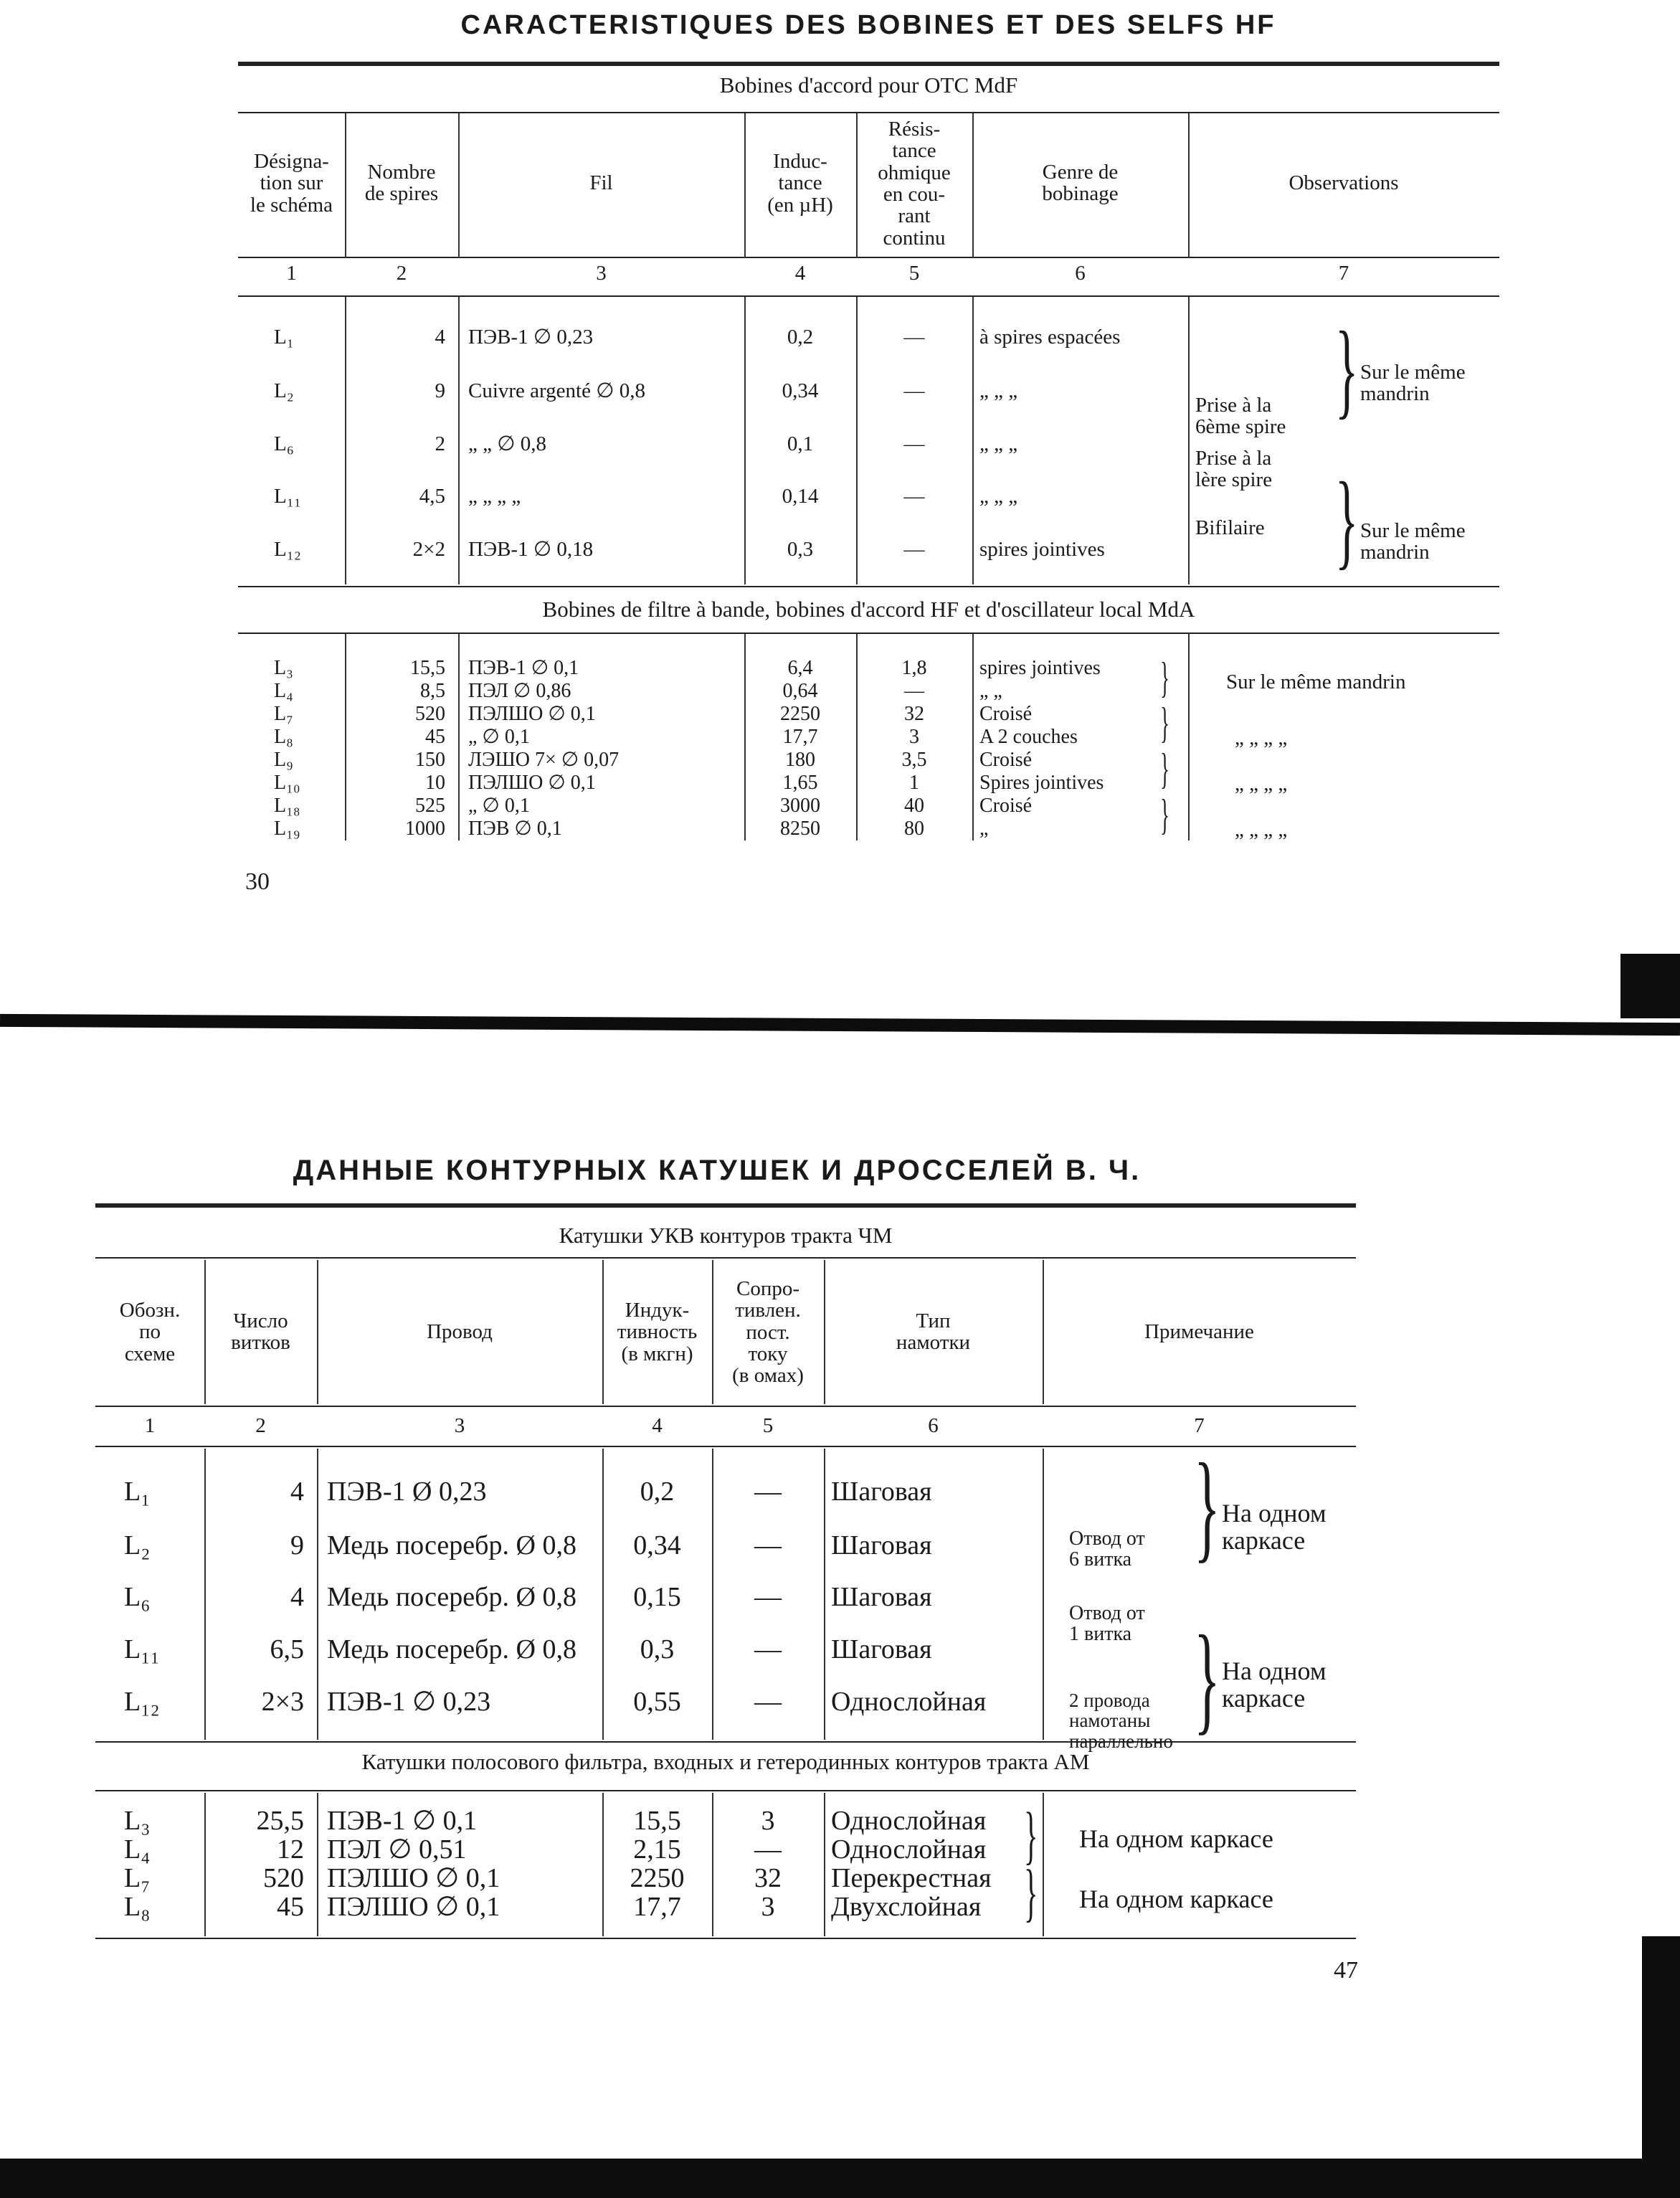  What do you see at coordinates (402, 1821) in the screenshot?
I see `row-wire: ПЭВ-1 ∅ 0,1` at bounding box center [402, 1821].